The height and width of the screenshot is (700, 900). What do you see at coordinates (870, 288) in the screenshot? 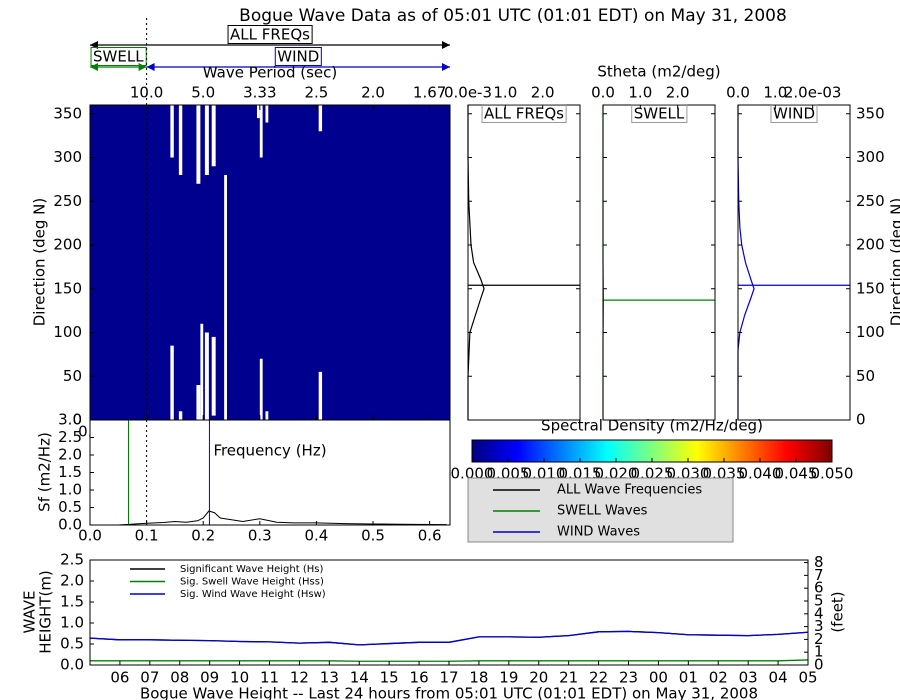
I see `y-tick-label: 150` at bounding box center [870, 288].